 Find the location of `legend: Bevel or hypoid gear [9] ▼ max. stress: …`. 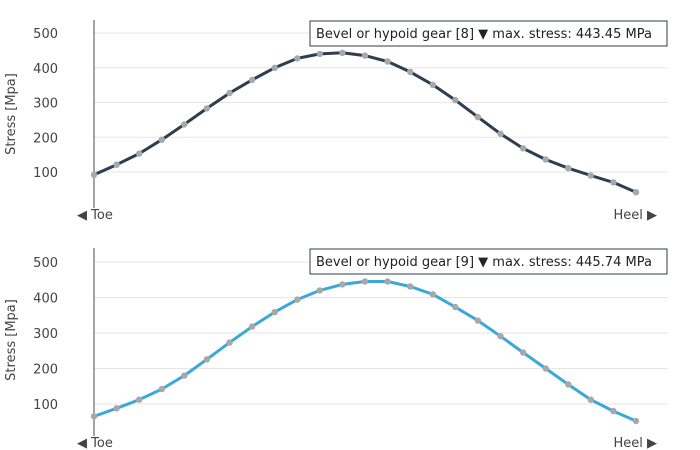

legend: Bevel or hypoid gear [9] ▼ max. stress: … is located at coordinates (488, 261).